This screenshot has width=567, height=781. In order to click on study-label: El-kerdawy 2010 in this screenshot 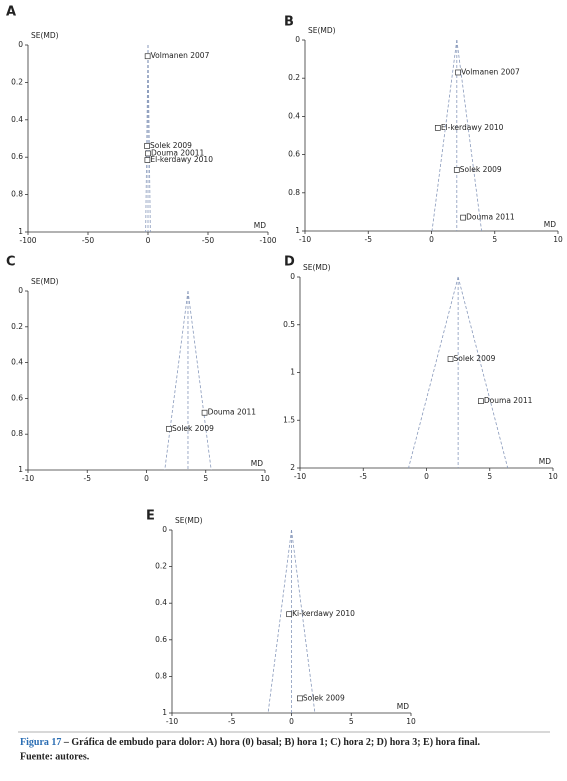, I will do `click(472, 127)`.